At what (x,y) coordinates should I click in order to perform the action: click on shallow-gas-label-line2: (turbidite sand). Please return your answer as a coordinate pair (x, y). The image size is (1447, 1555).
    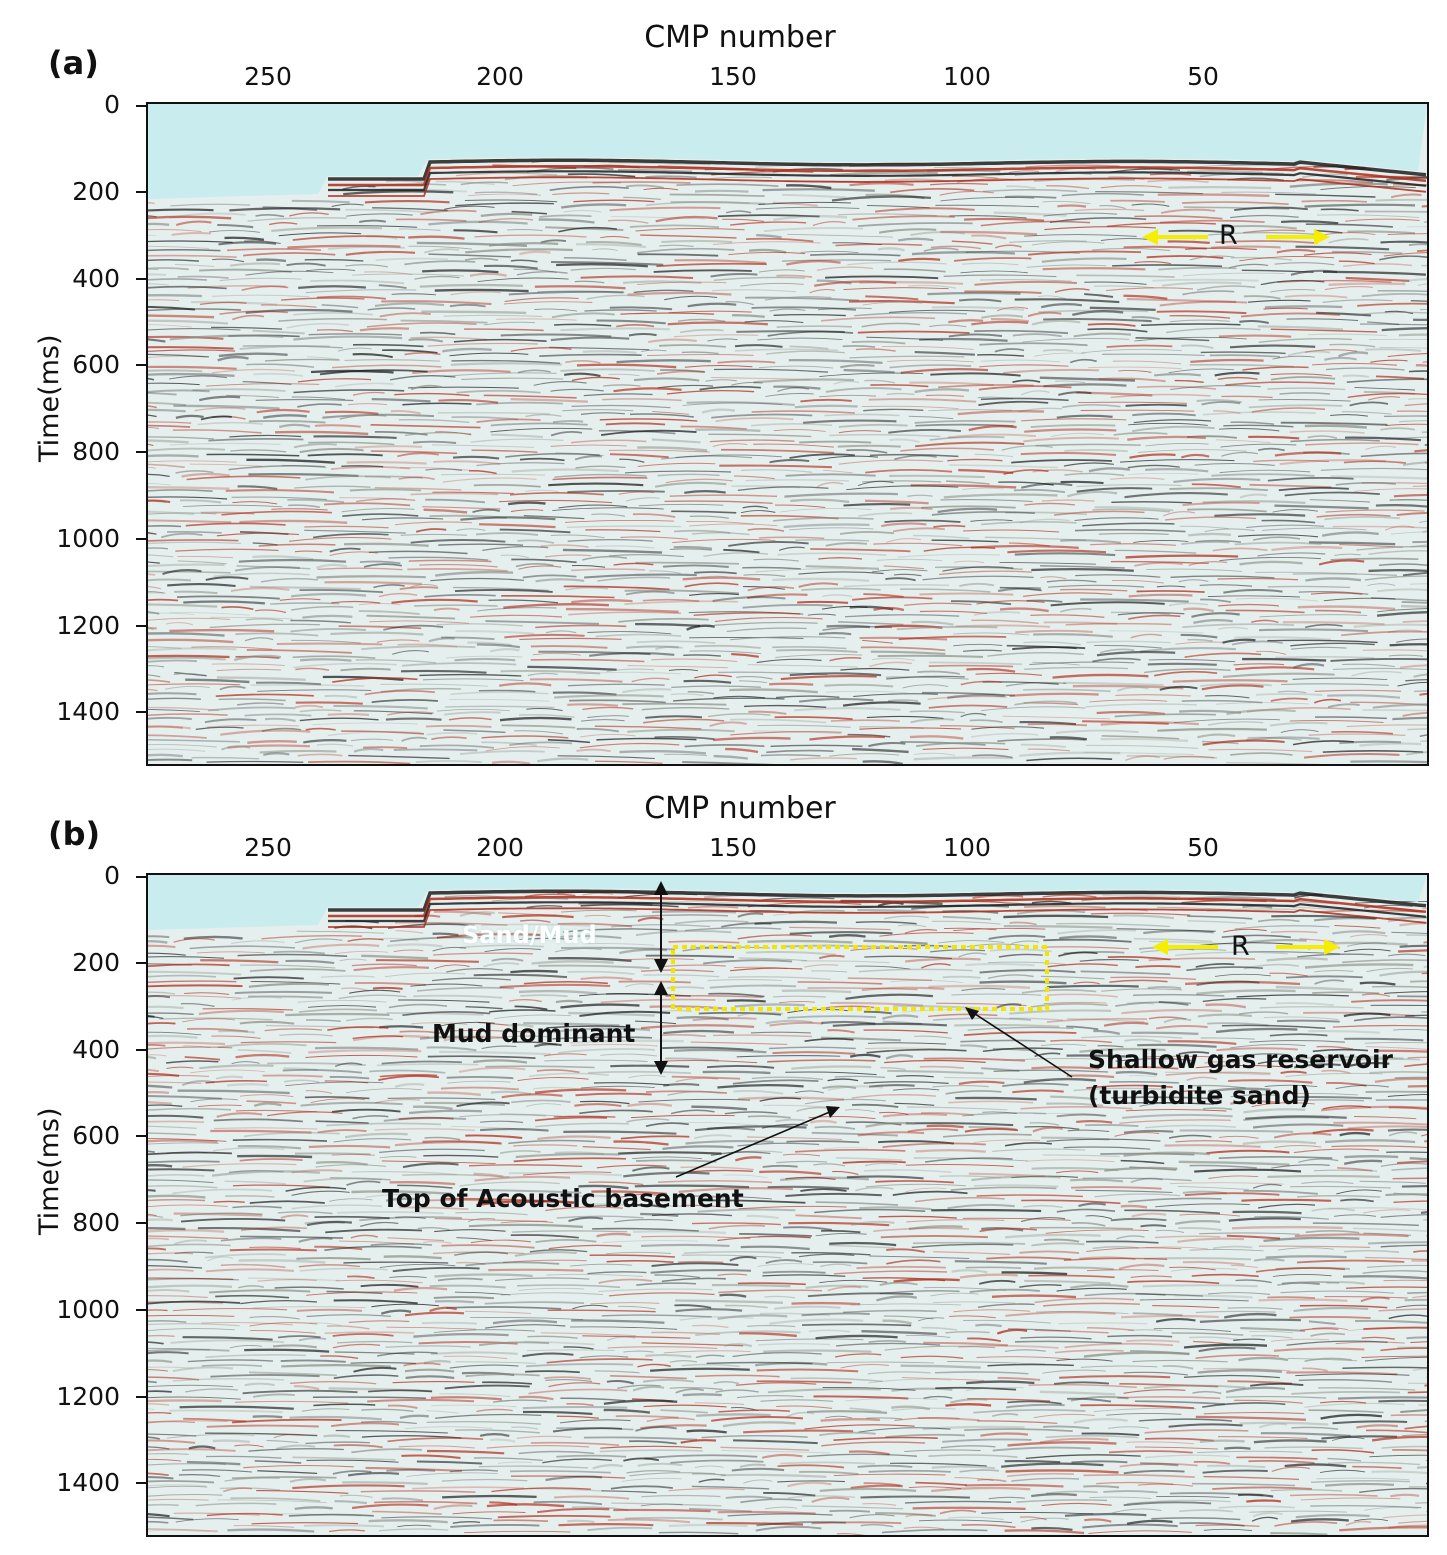
    Looking at the image, I should click on (1199, 1095).